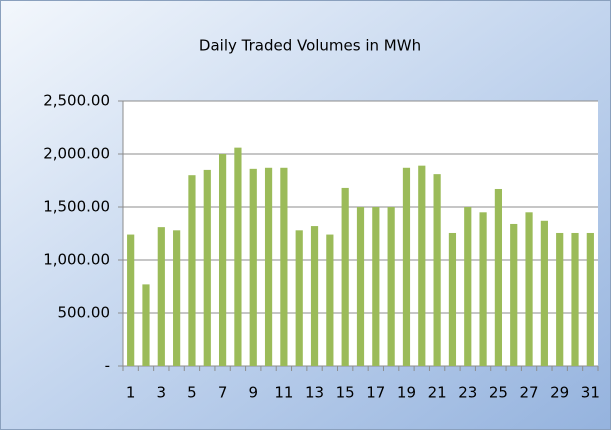 This screenshot has width=611, height=430. What do you see at coordinates (437, 393) in the screenshot?
I see `x-tick-label: 21` at bounding box center [437, 393].